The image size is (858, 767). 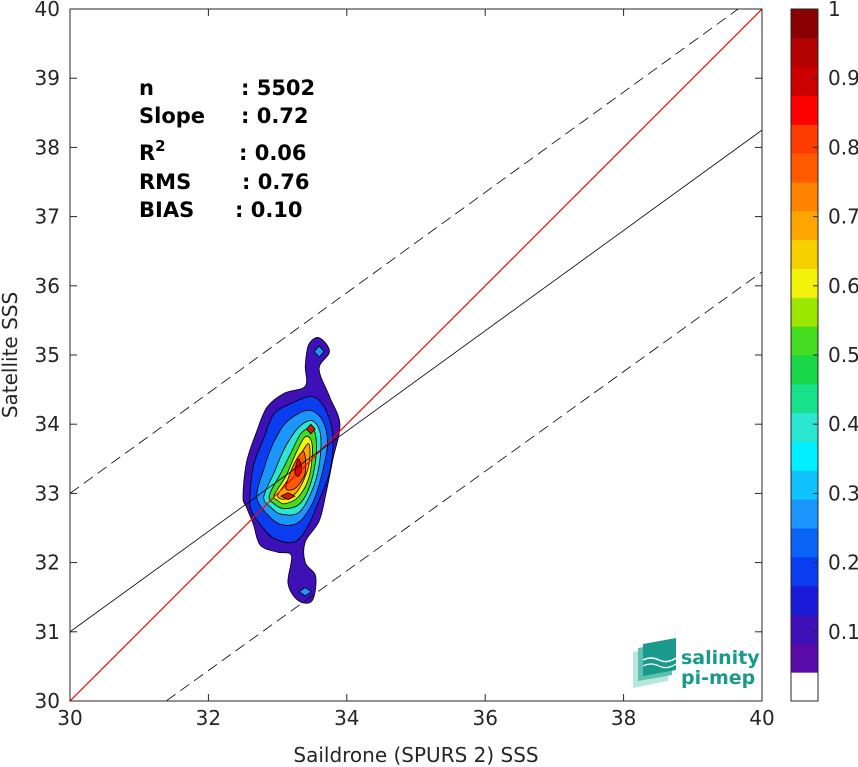 I want to click on logo-text-line2: pi-mep, so click(x=718, y=678).